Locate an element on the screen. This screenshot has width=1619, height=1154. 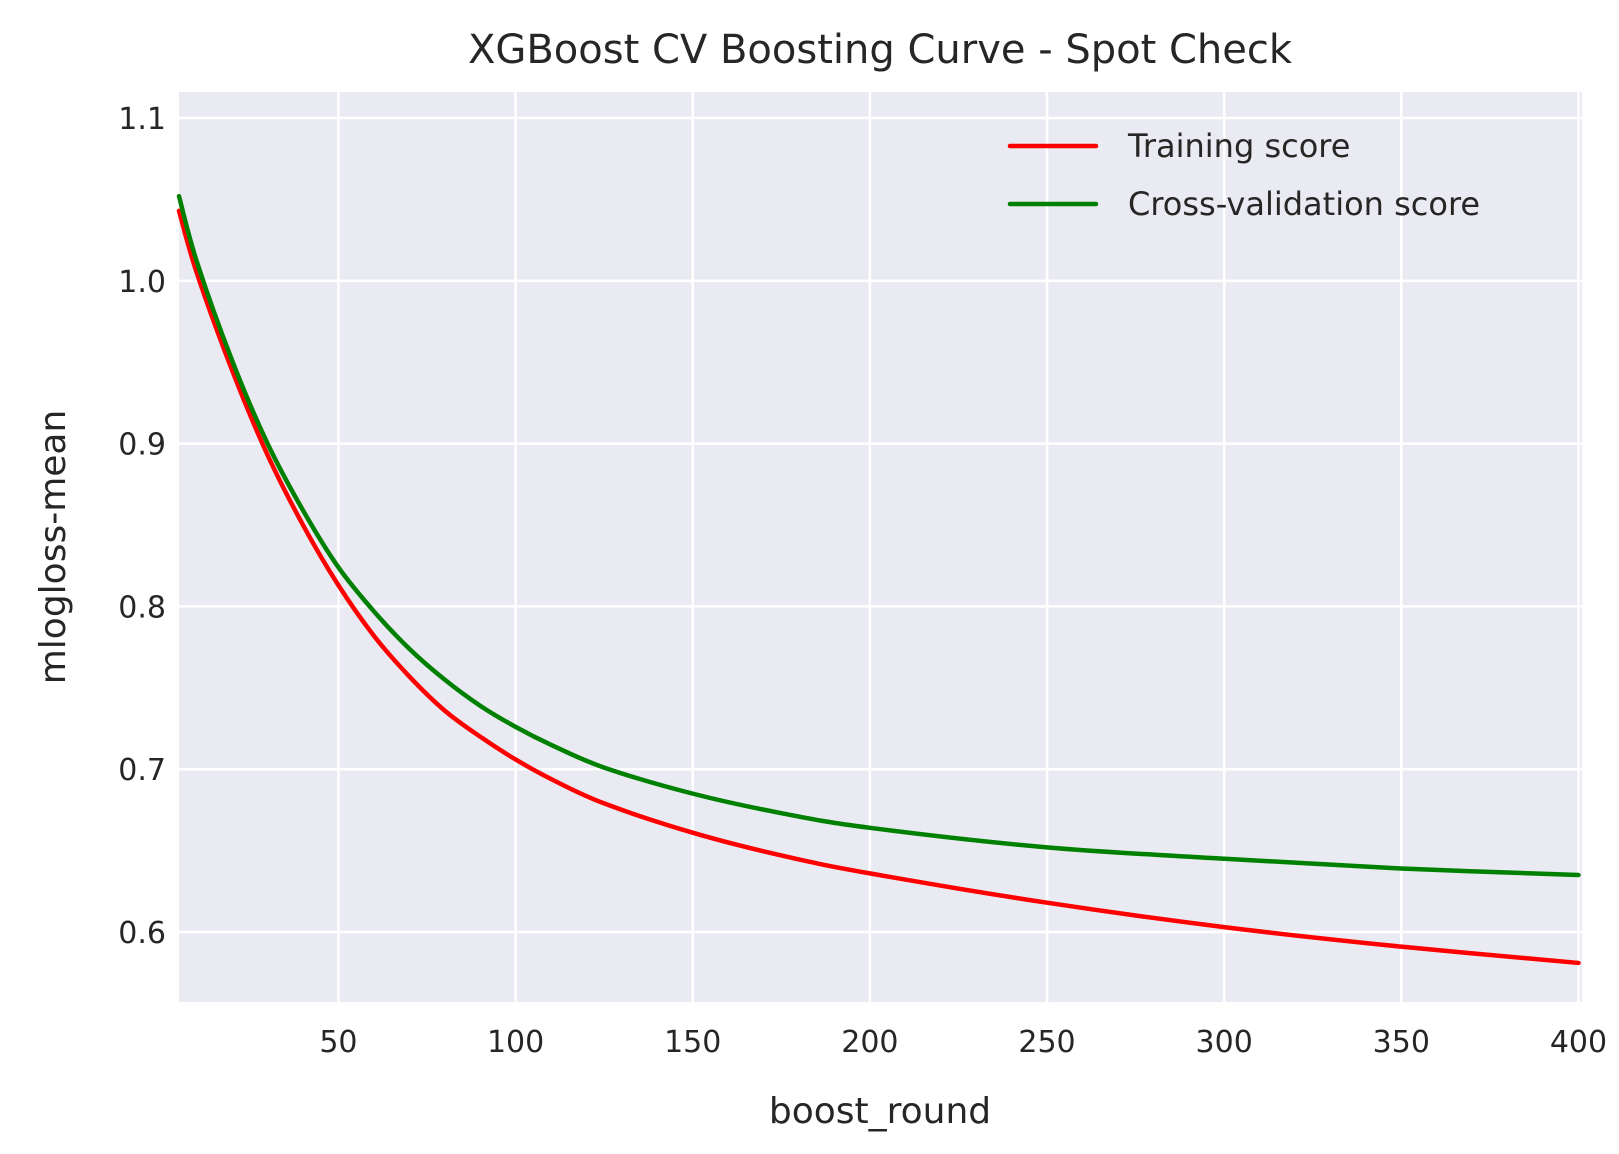
x-tick-label: 250 is located at coordinates (1046, 1042).